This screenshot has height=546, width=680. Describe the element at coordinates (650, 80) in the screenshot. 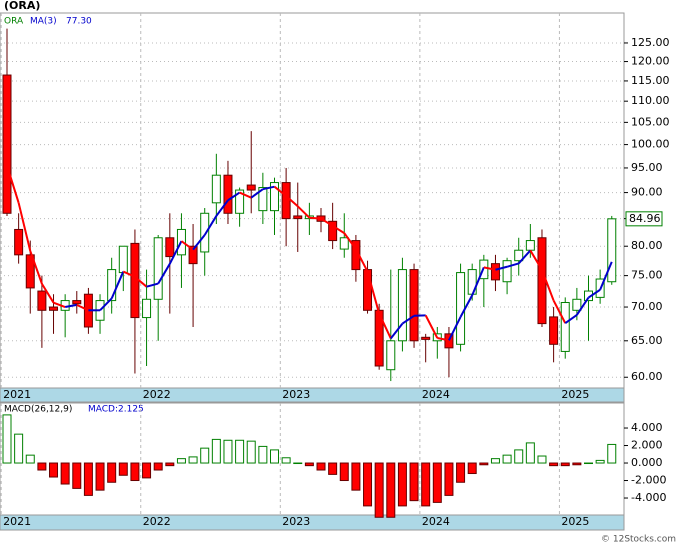

I see `y-tick-label: 115.00` at that location.